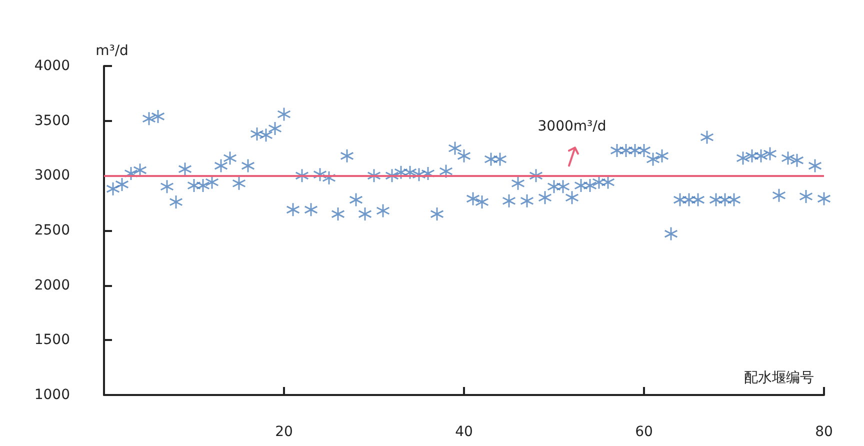 The width and height of the screenshot is (864, 446). What do you see at coordinates (52, 66) in the screenshot?
I see `y-tick-label: 4000` at bounding box center [52, 66].